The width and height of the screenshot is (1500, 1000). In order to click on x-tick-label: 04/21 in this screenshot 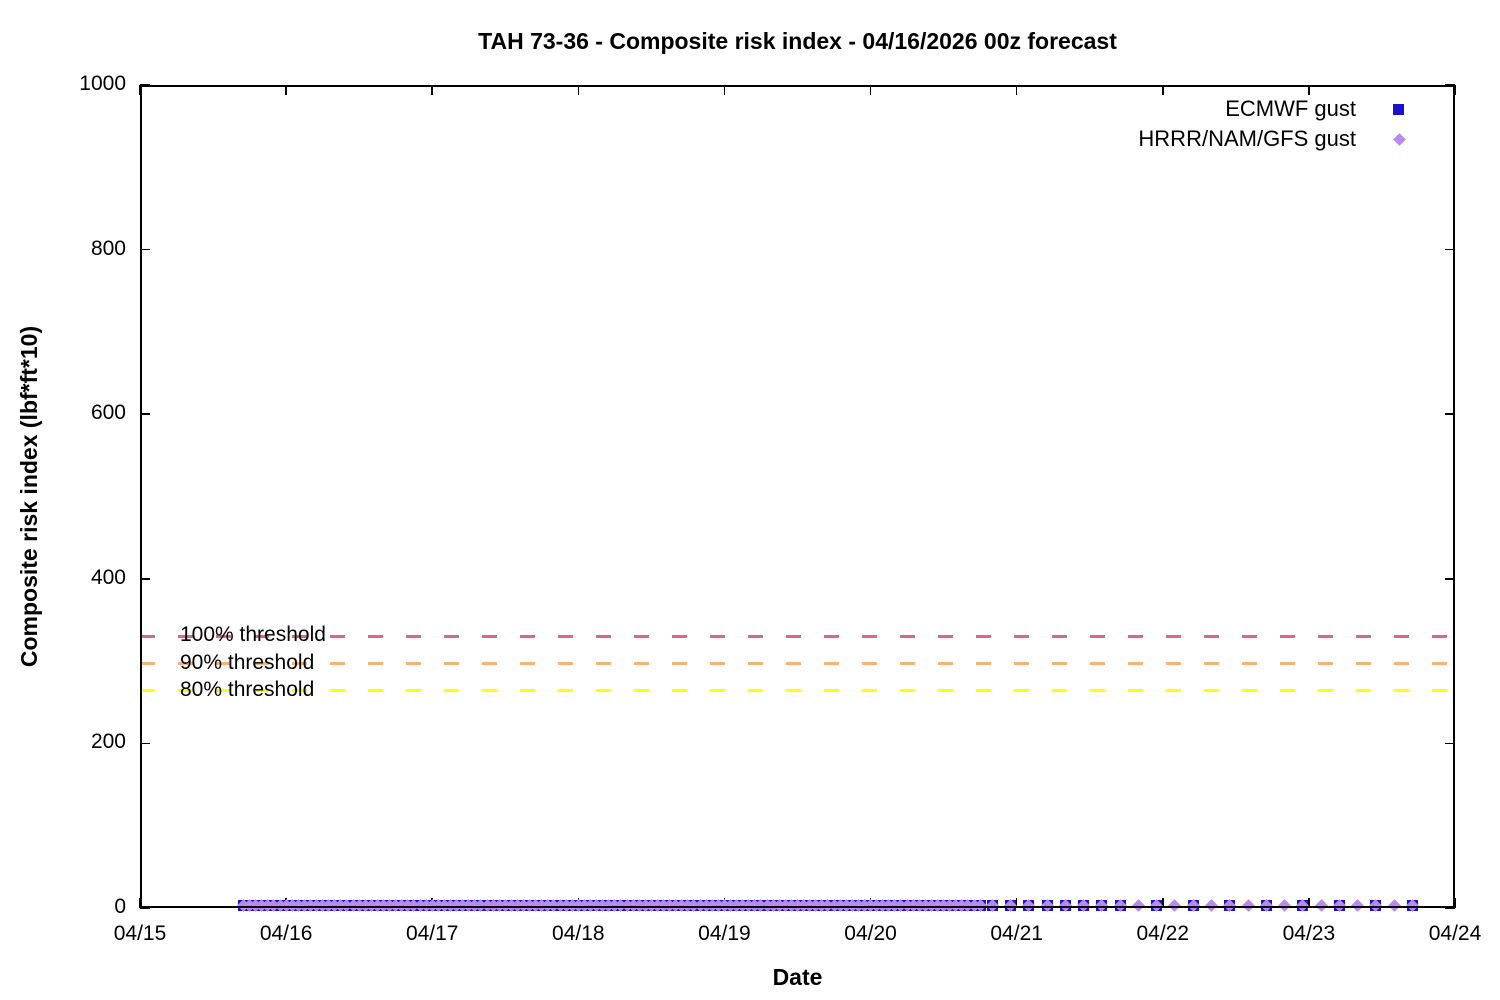, I will do `click(1016, 933)`.